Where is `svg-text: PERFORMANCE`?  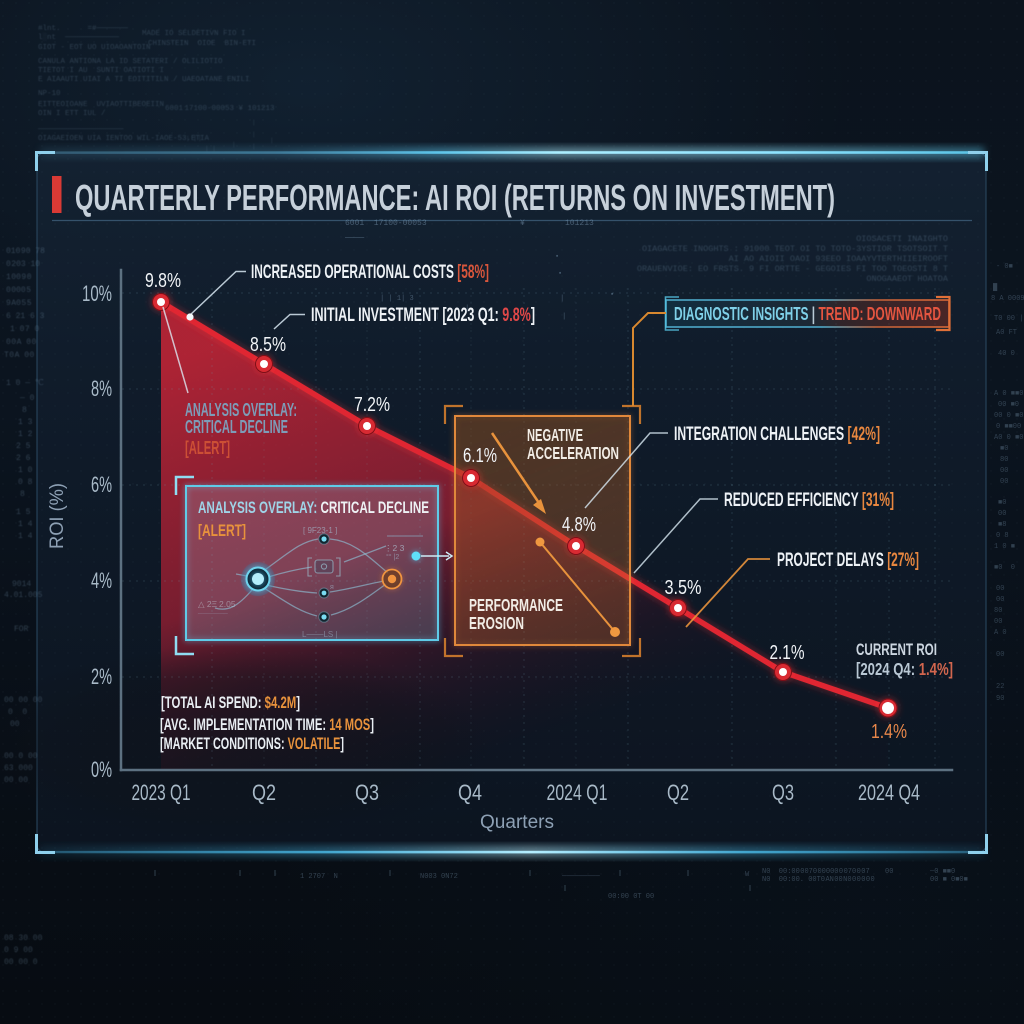 svg-text: PERFORMANCE is located at coordinates (516, 605).